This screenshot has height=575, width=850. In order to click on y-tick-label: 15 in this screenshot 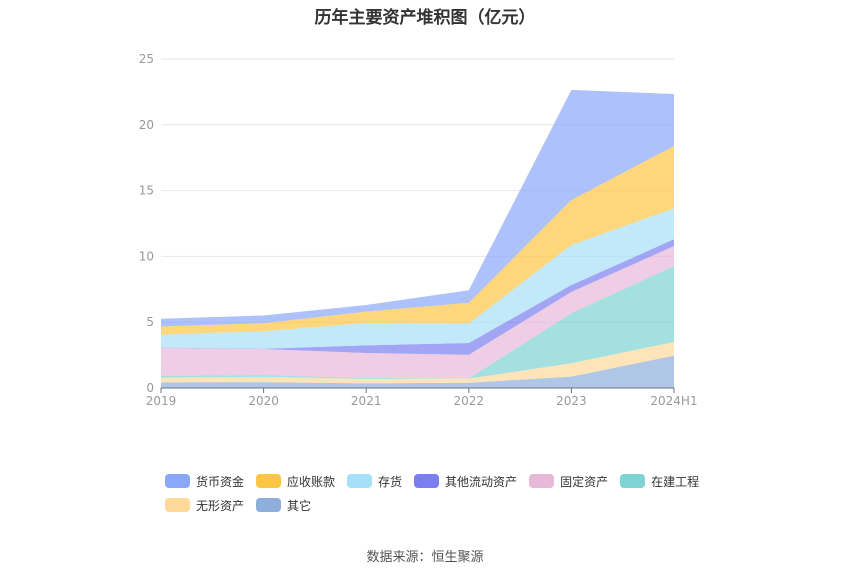, I will do `click(146, 191)`.